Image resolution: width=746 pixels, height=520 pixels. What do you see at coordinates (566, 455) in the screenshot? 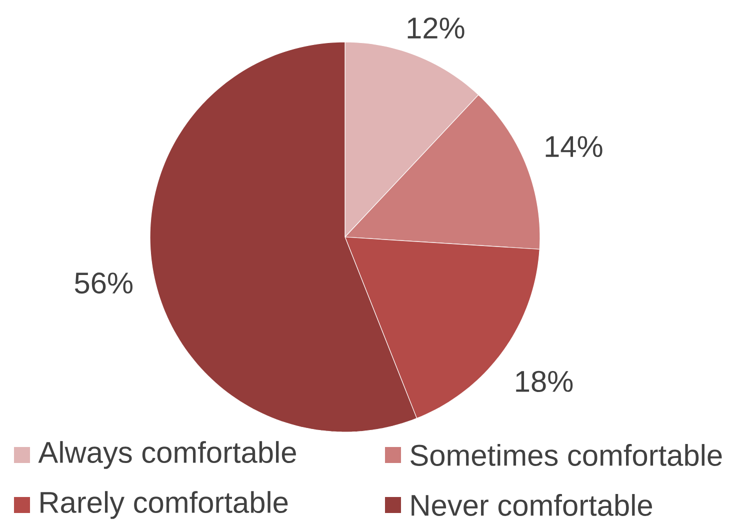
I see `legend-label: Sometimes comfortable` at bounding box center [566, 455].